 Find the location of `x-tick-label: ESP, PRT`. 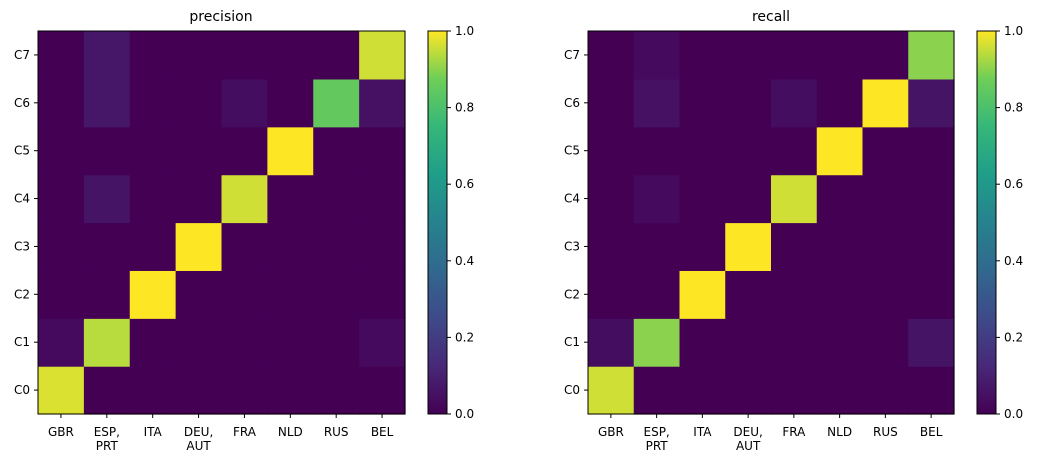

x-tick-label: ESP, PRT is located at coordinates (657, 439).